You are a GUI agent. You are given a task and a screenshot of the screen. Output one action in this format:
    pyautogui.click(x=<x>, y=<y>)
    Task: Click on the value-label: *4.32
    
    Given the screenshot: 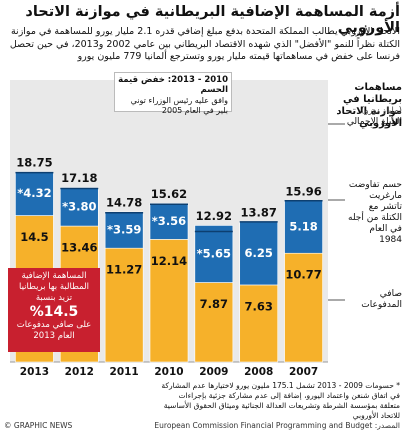 What is the action you would take?
    pyautogui.click(x=34, y=193)
    